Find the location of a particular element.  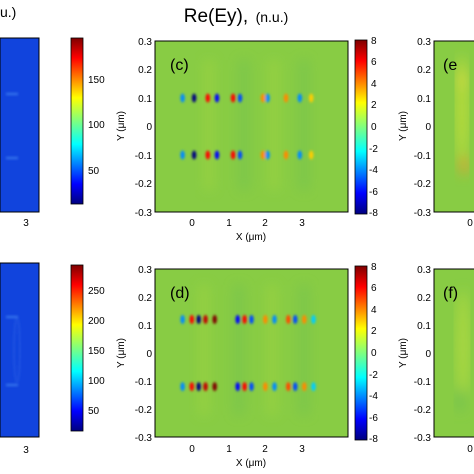

panel-e-ylabel: Y (μm) is located at coordinates (403, 126).